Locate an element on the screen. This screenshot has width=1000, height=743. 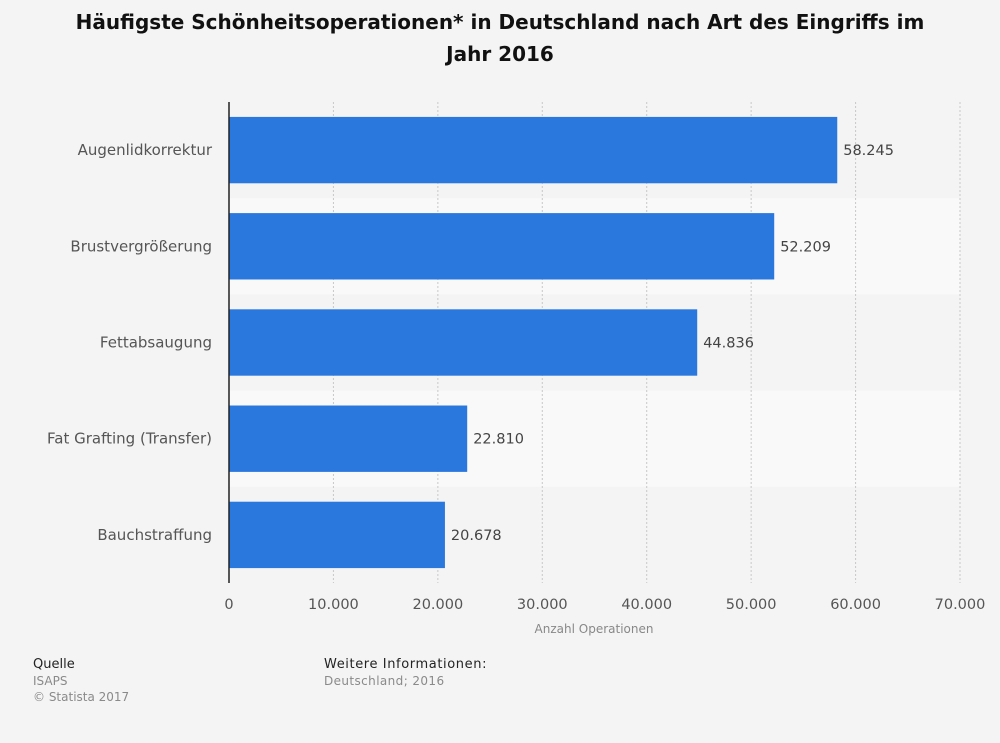
footer-info: Weitere Informationen: Deutschland; 2016 is located at coordinates (405, 672).